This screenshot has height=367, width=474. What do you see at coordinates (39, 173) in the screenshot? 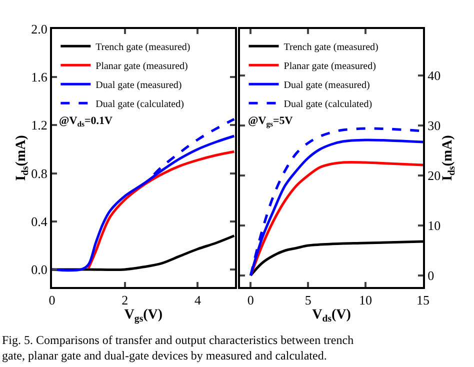
I see `y-tick-label: 0.8` at bounding box center [39, 173].